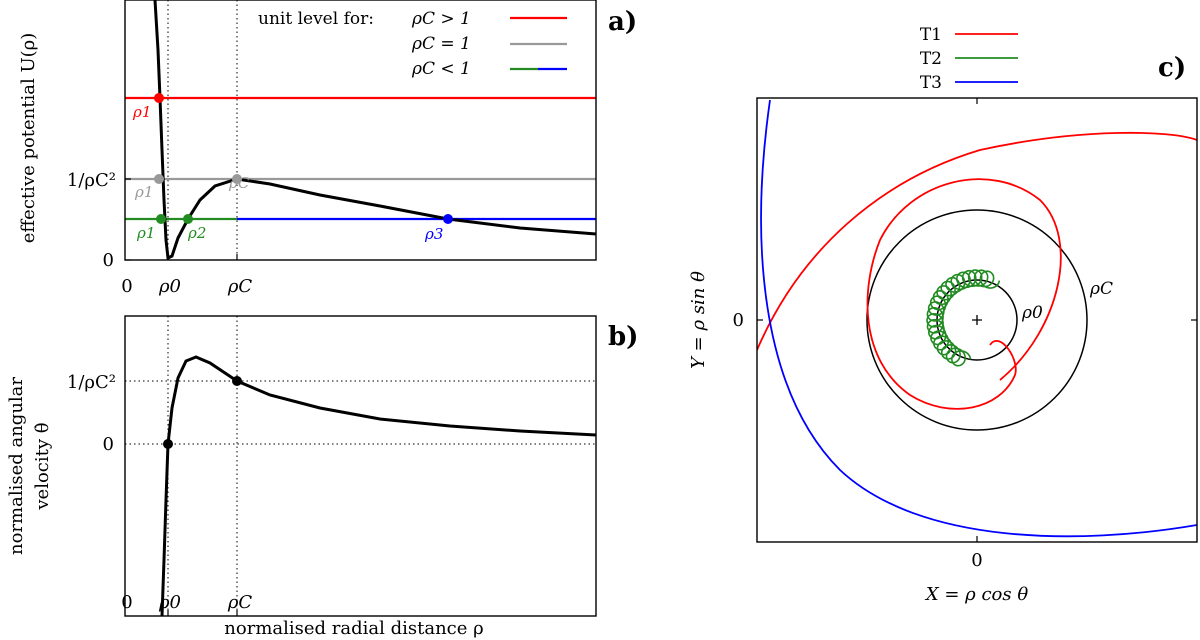  I want to click on origin-marker, so click(977, 320).